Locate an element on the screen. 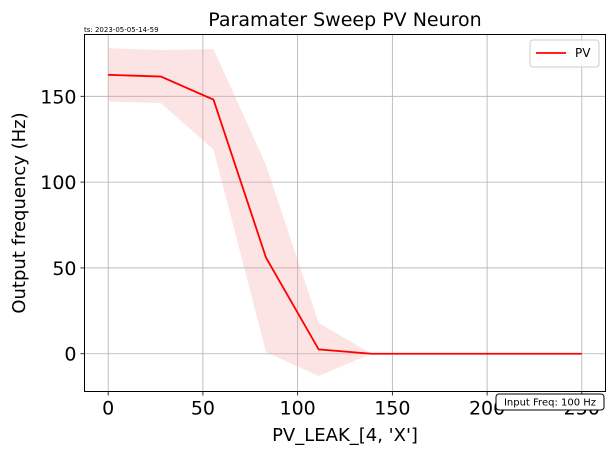 Image resolution: width=615 pixels, height=455 pixels. y-tick-label: 50 is located at coordinates (64, 269).